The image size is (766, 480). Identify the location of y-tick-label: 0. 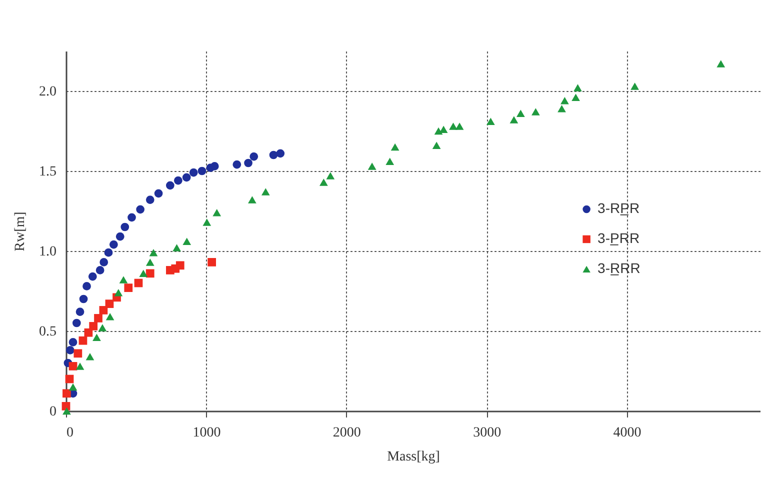
(53, 412).